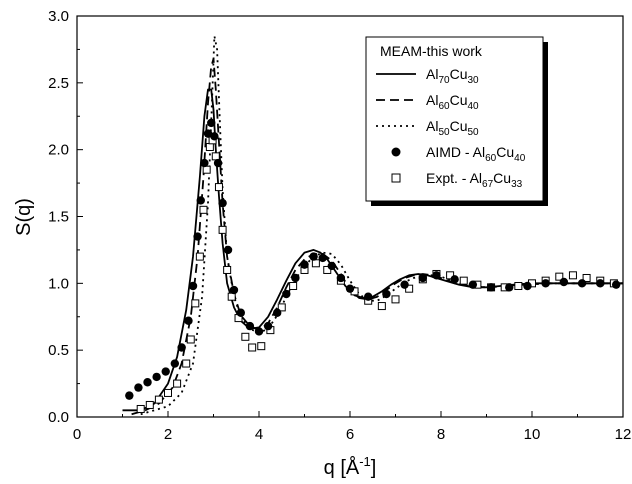 The height and width of the screenshot is (484, 632). I want to click on x-axis-label-sup: -1, so click(365, 461).